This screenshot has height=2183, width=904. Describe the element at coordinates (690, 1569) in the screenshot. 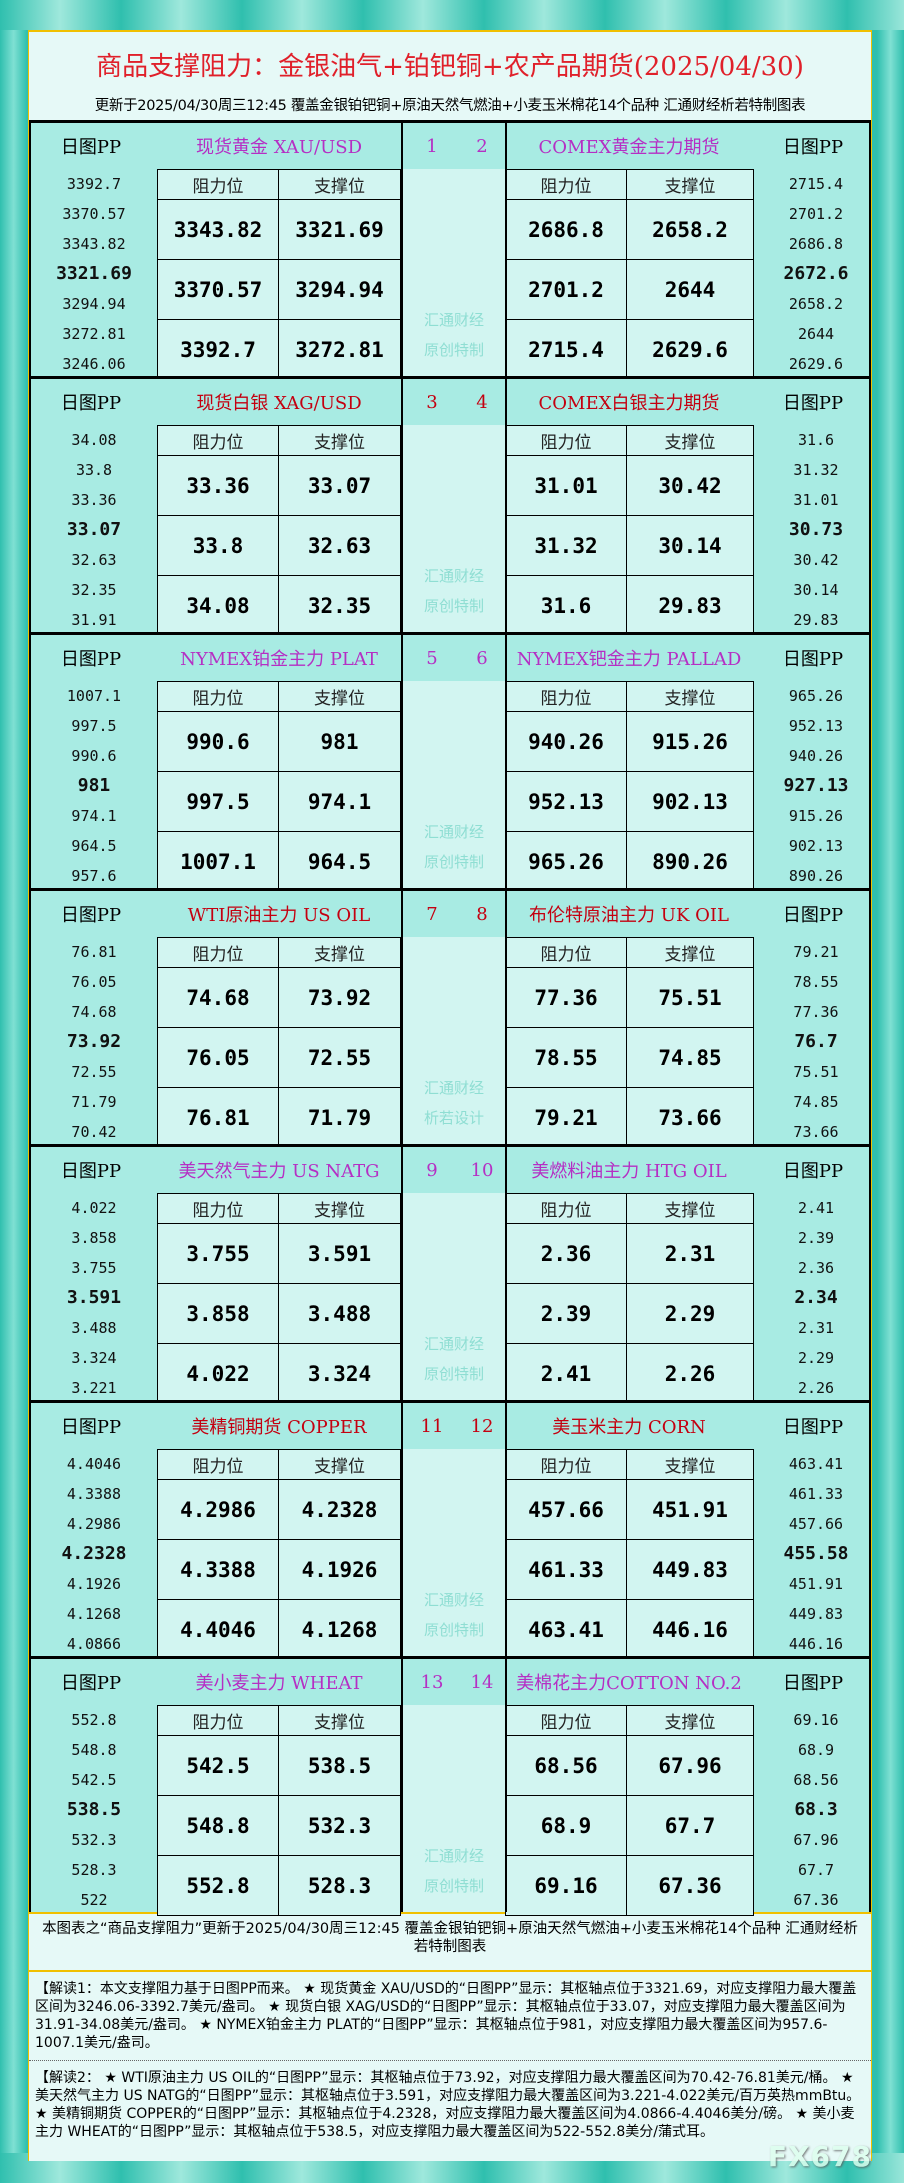

I see `support-value: 449.83` at that location.